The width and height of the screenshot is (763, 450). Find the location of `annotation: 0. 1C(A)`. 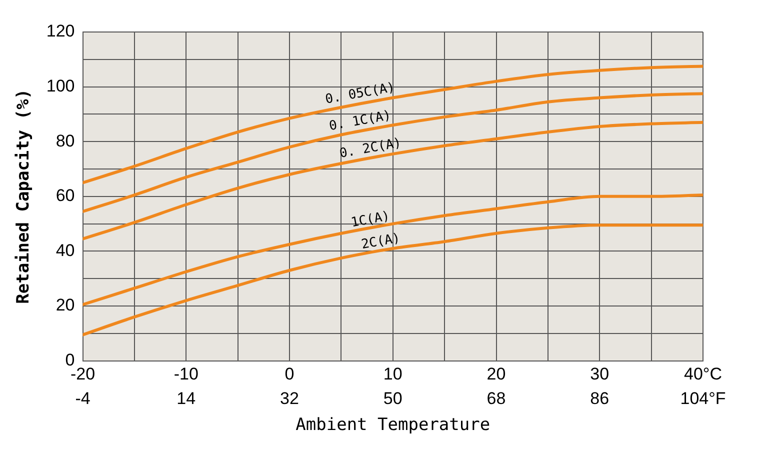

annotation: 0. 1C(A) is located at coordinates (360, 121).